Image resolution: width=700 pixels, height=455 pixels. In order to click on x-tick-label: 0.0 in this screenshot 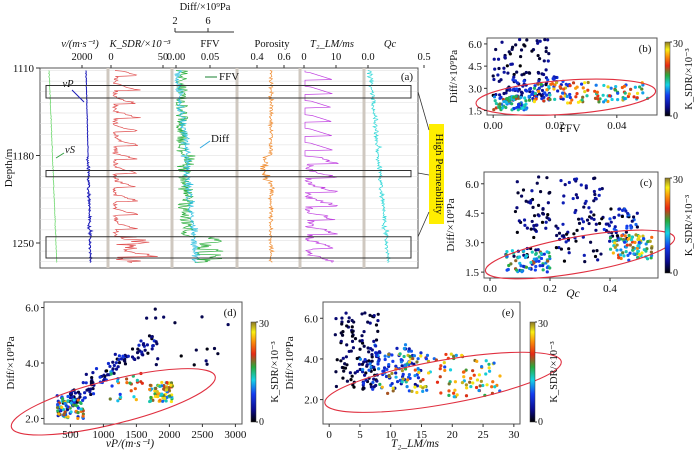, I will do `click(490, 289)`.